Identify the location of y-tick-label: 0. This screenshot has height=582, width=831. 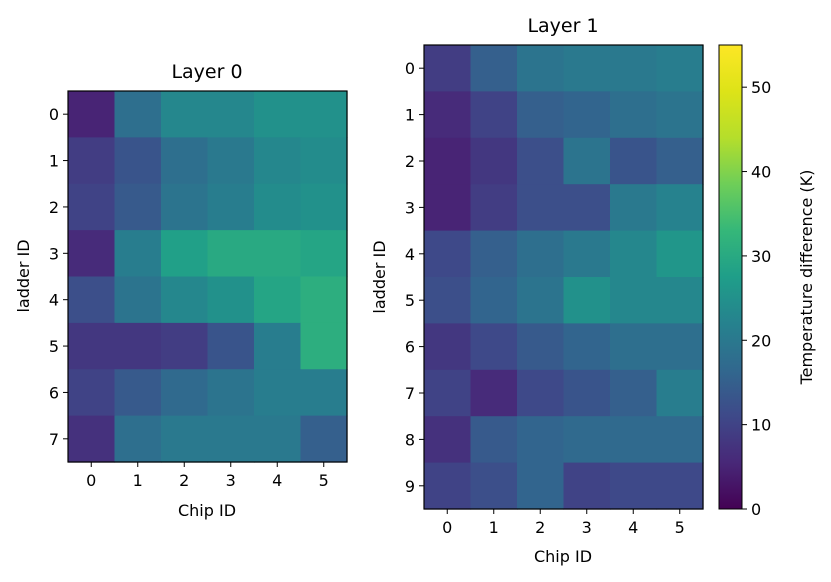
(410, 68).